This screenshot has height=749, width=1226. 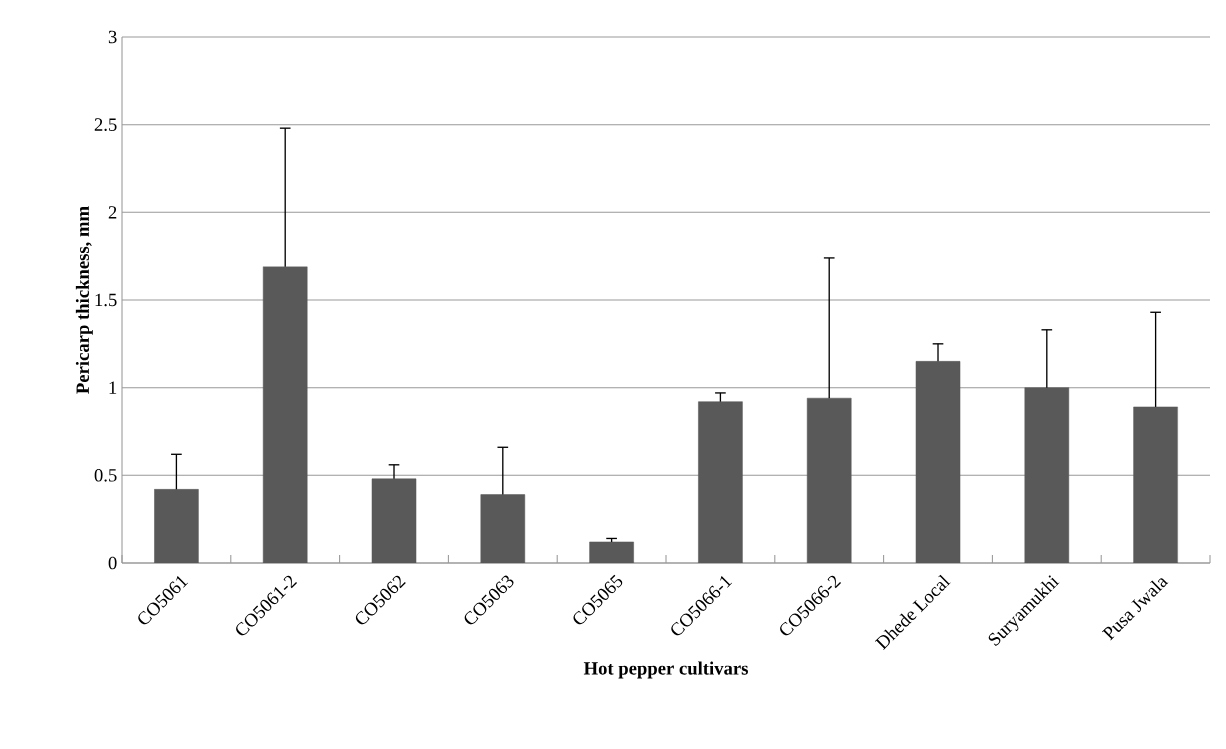 What do you see at coordinates (112, 37) in the screenshot?
I see `y-tick-label: 3` at bounding box center [112, 37].